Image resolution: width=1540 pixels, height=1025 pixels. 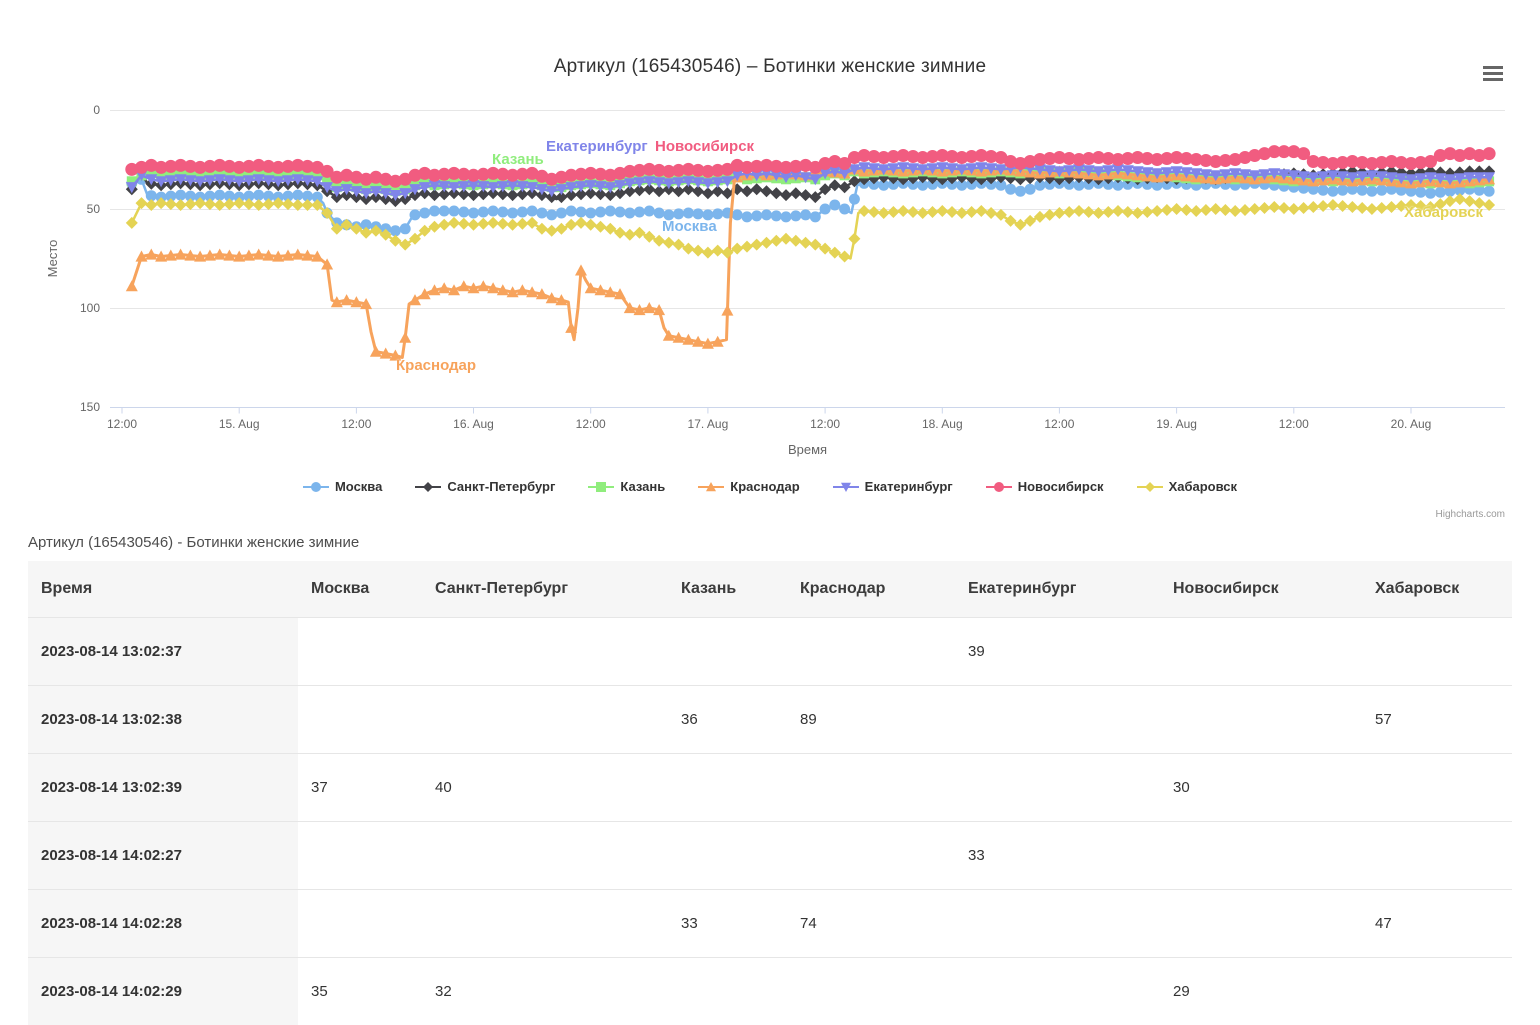 I want to click on legend-label: Екатеринбург, so click(x=909, y=486).